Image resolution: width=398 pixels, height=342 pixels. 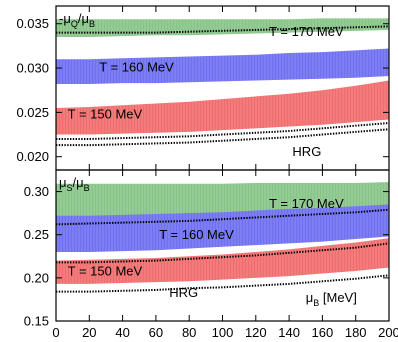 I want to click on panel-label: -μQ/μB, so click(x=77, y=20).